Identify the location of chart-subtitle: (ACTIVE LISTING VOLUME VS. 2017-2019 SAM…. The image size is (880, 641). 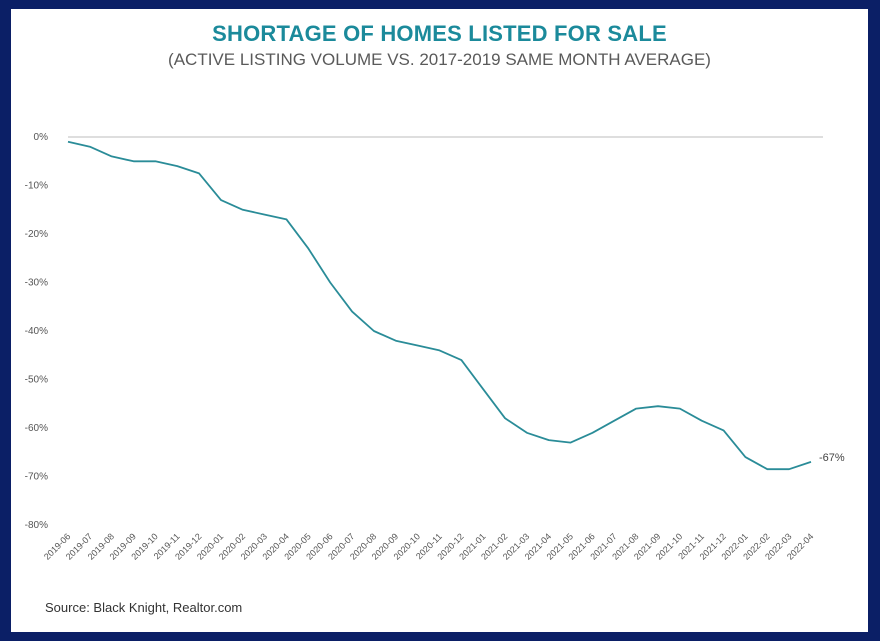
(439, 59).